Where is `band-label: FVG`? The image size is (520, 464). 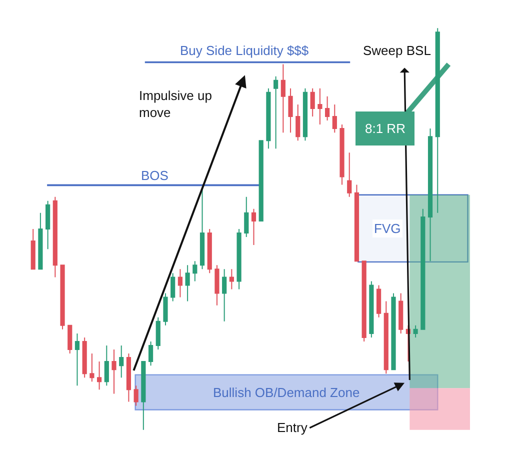
band-label: FVG is located at coordinates (387, 228).